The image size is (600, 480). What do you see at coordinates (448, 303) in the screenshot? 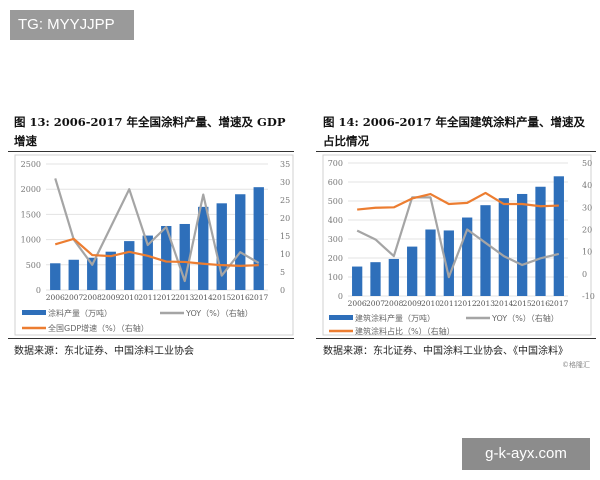
I see `chart-2-x-tick: 2011` at bounding box center [448, 303].